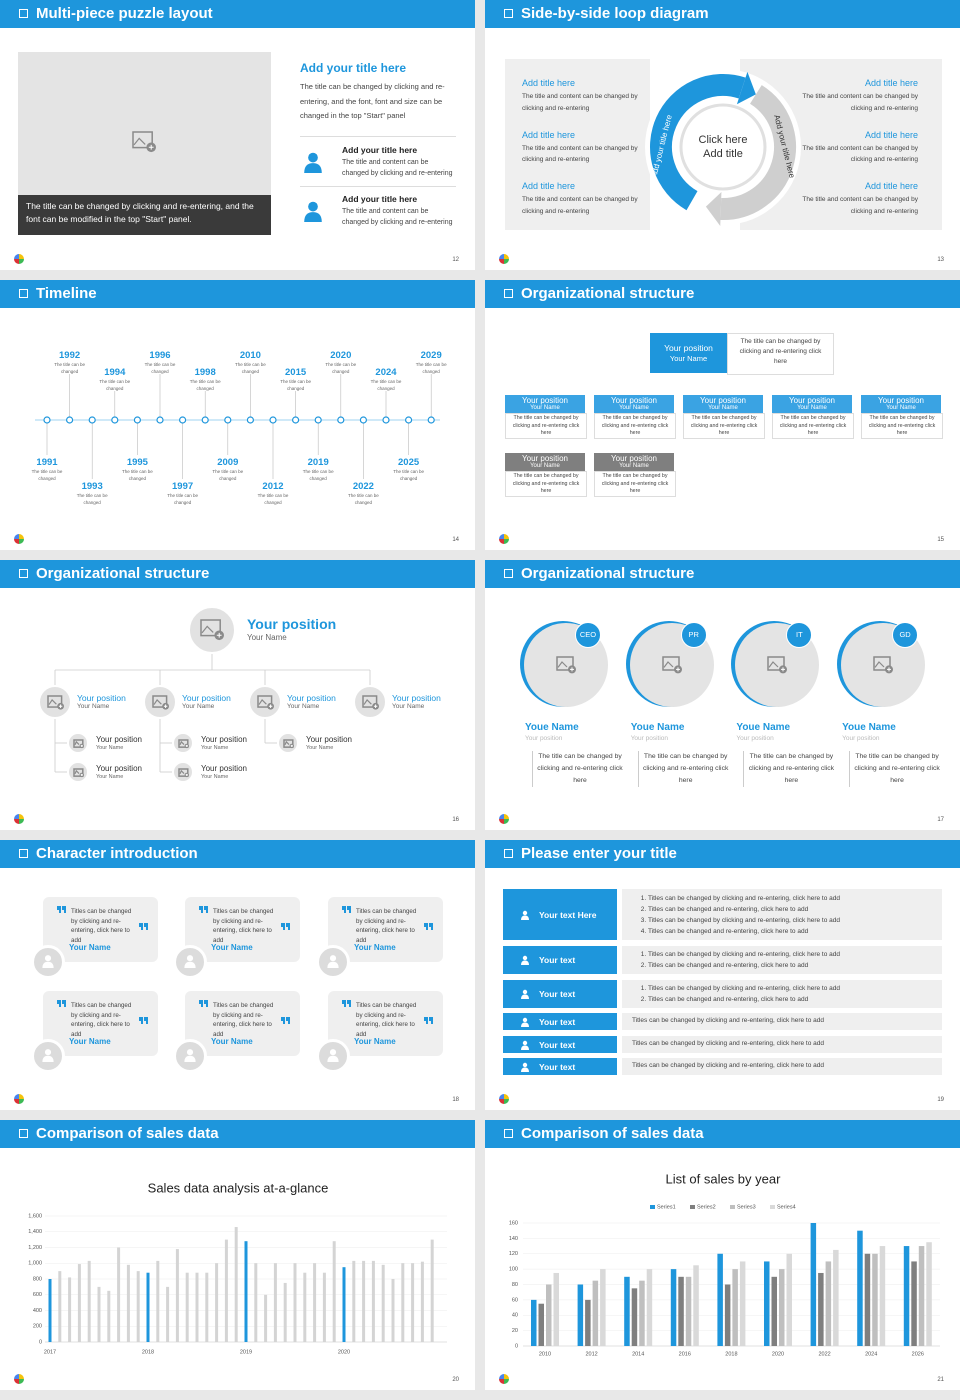  I want to click on arc-blue, so click(698, 142).